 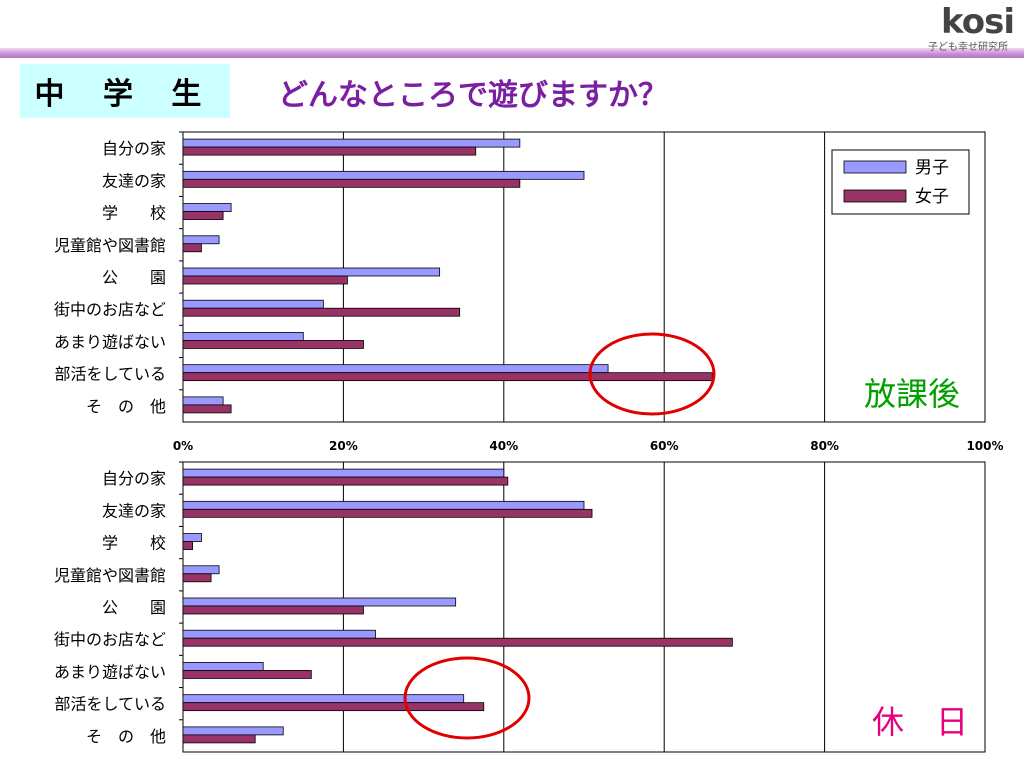 What do you see at coordinates (932, 168) in the screenshot?
I see `legend-label-male: 男子` at bounding box center [932, 168].